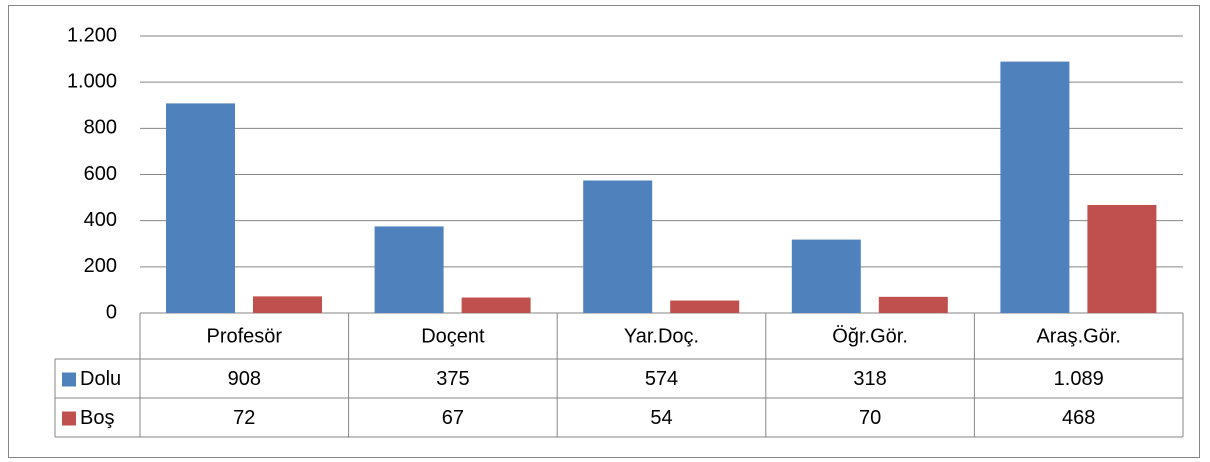  What do you see at coordinates (870, 336) in the screenshot?
I see `x-tick-label: Öğr.Gör.` at bounding box center [870, 336].